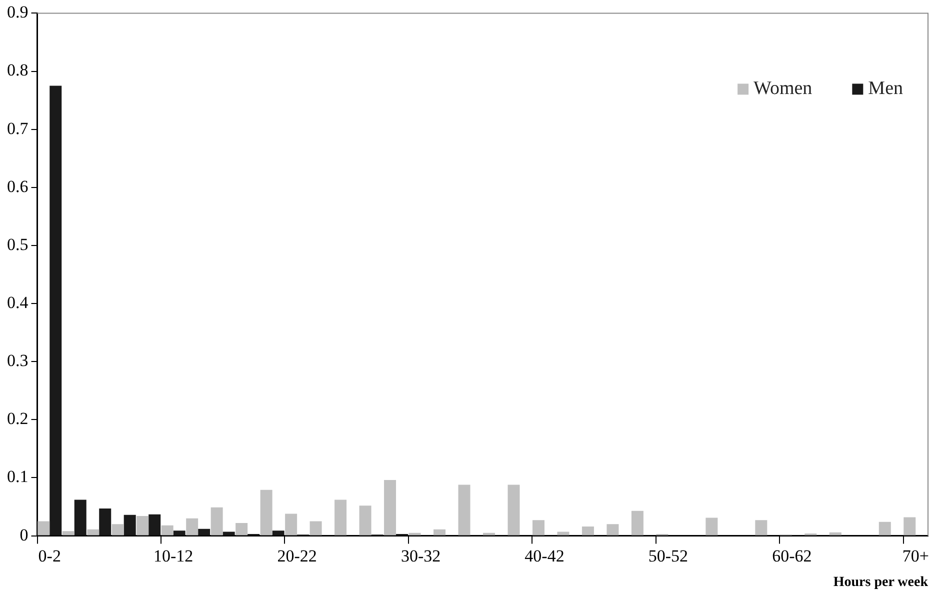 The width and height of the screenshot is (936, 595). I want to click on x-axis-title: Hours per week, so click(880, 582).